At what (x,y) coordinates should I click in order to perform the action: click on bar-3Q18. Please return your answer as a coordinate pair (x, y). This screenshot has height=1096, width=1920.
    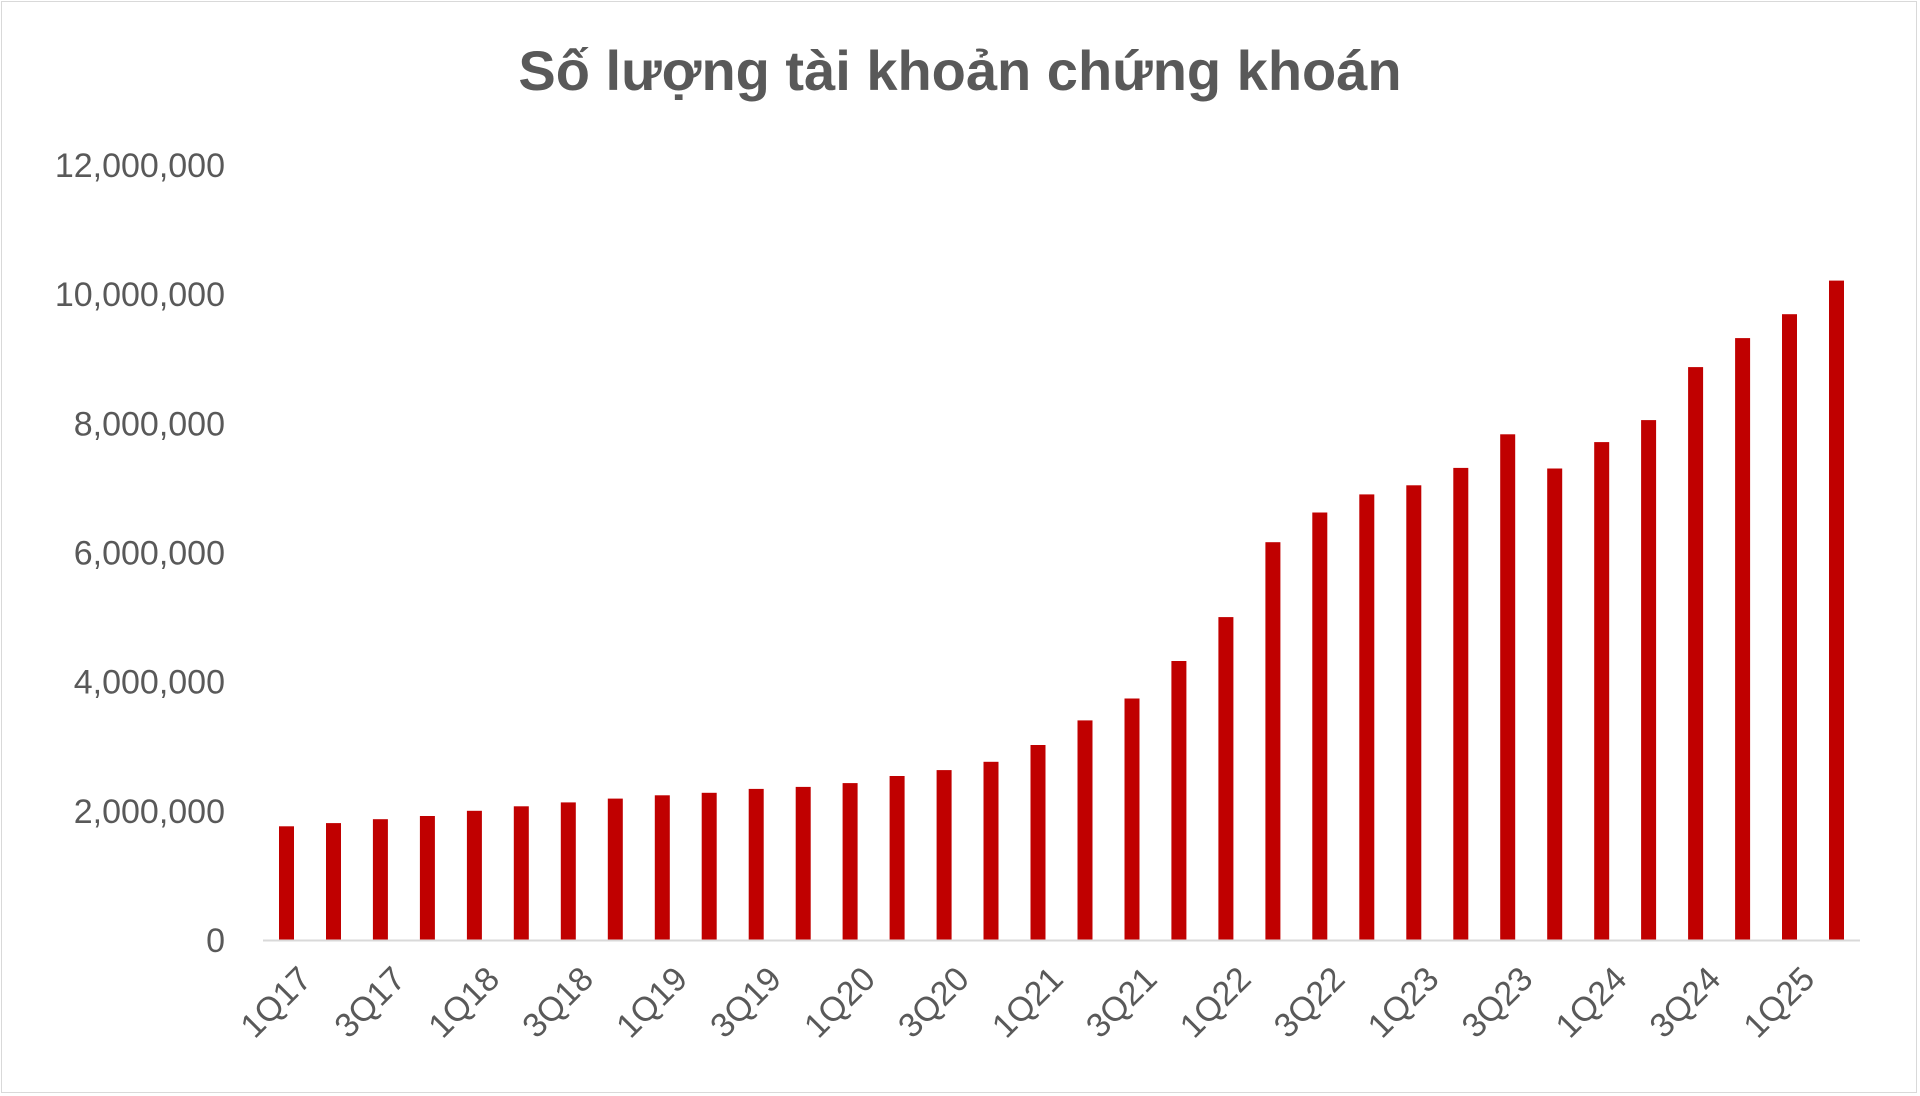
    Looking at the image, I should click on (568, 871).